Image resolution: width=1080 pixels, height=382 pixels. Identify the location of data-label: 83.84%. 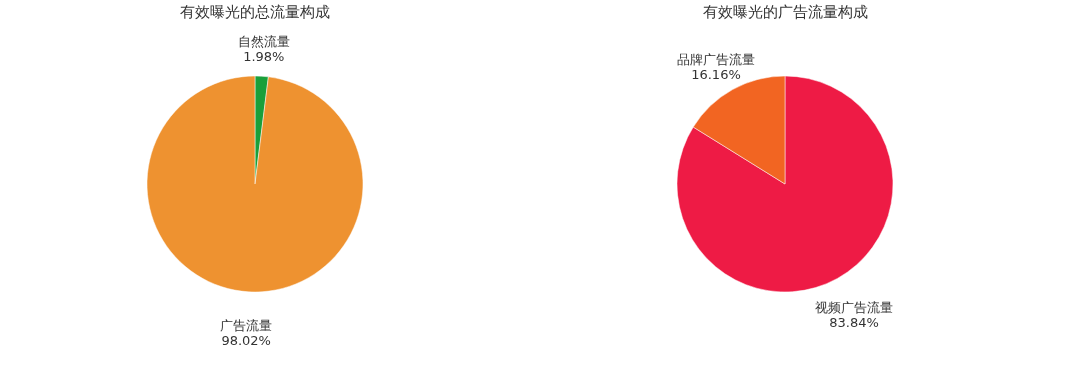
(854, 323).